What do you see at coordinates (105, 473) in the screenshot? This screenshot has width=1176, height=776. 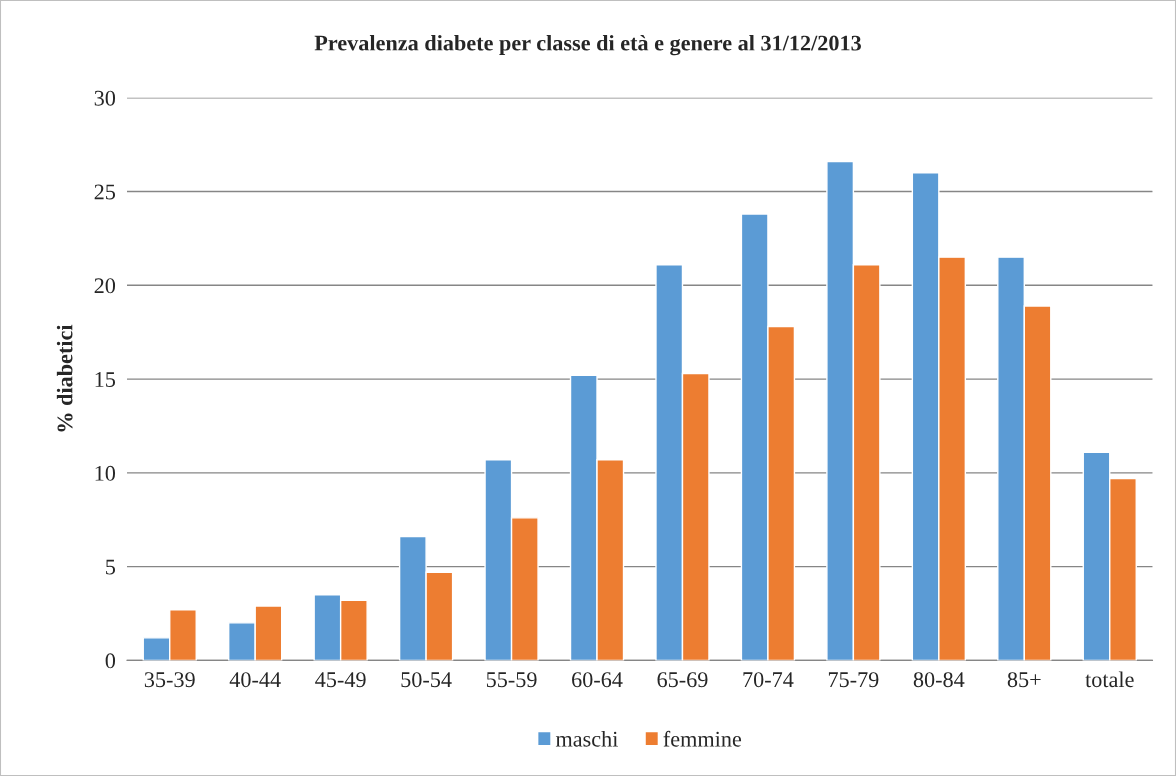 I see `y-tick-label: 10` at bounding box center [105, 473].